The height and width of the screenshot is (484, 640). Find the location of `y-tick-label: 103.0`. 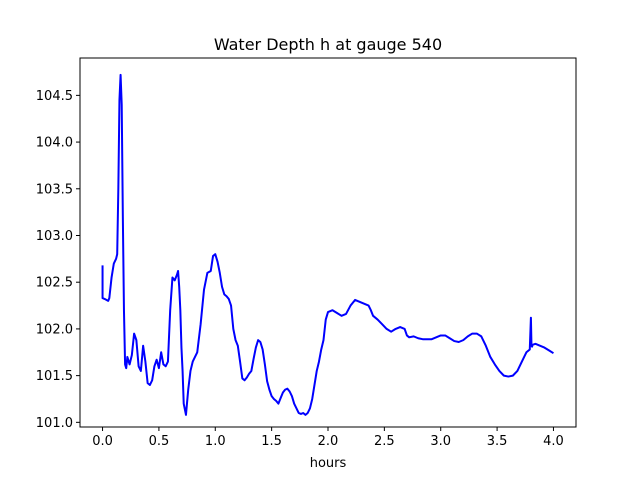

y-tick-label: 103.0 is located at coordinates (54, 236).